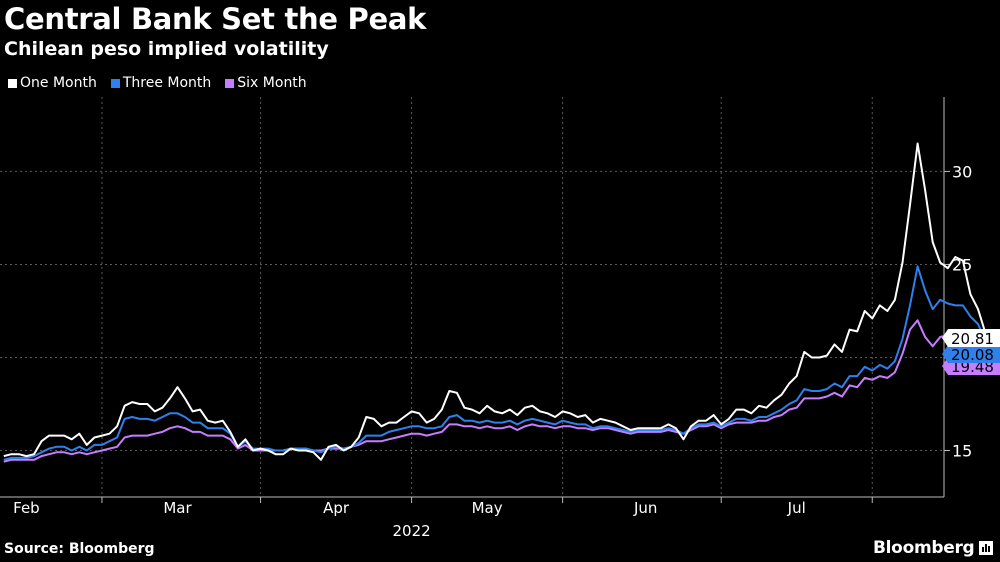 The image size is (1000, 562). Describe the element at coordinates (487, 508) in the screenshot. I see `x-tick-label-may: May` at that location.